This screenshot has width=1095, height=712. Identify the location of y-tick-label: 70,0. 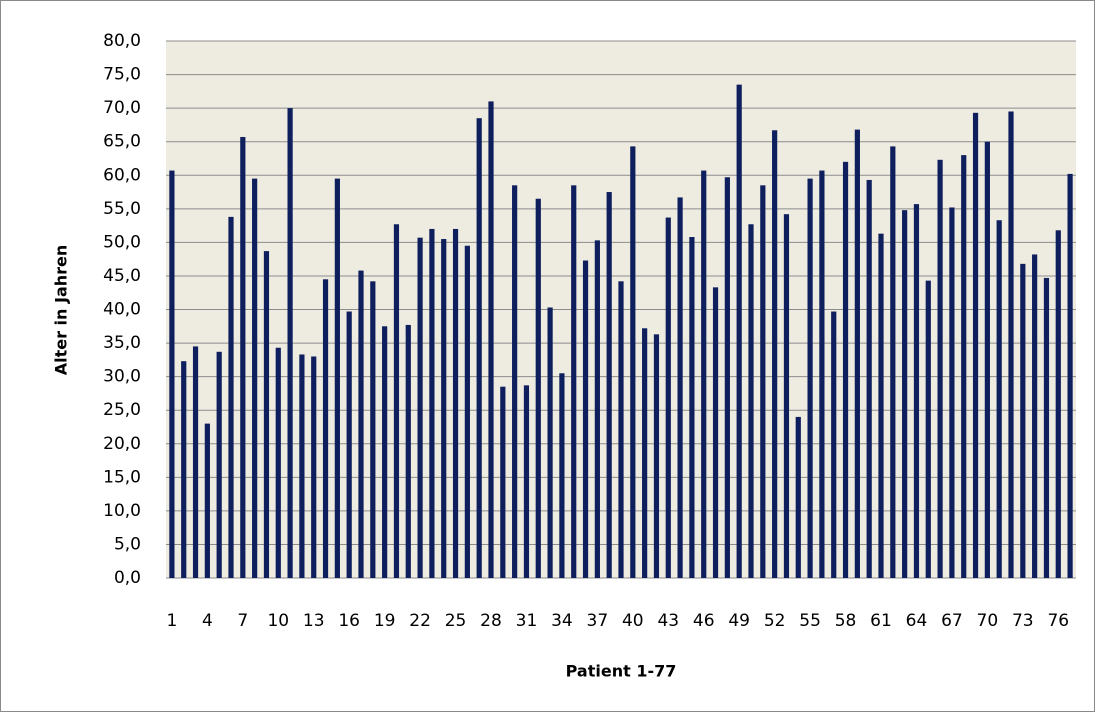
(122, 108).